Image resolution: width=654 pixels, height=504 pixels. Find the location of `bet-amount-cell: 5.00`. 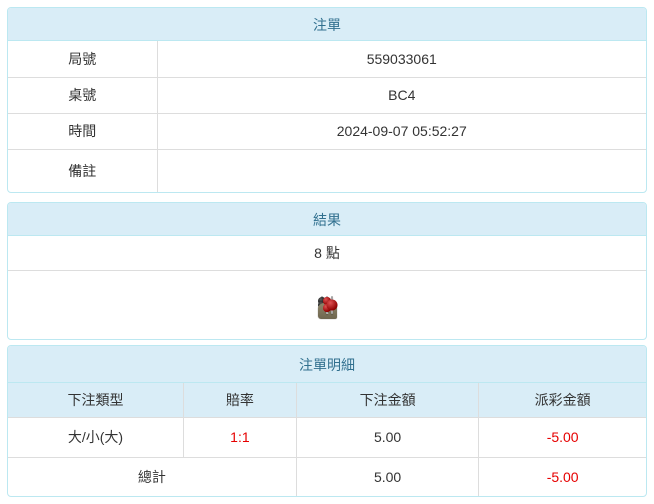

bet-amount-cell: 5.00 is located at coordinates (387, 436).